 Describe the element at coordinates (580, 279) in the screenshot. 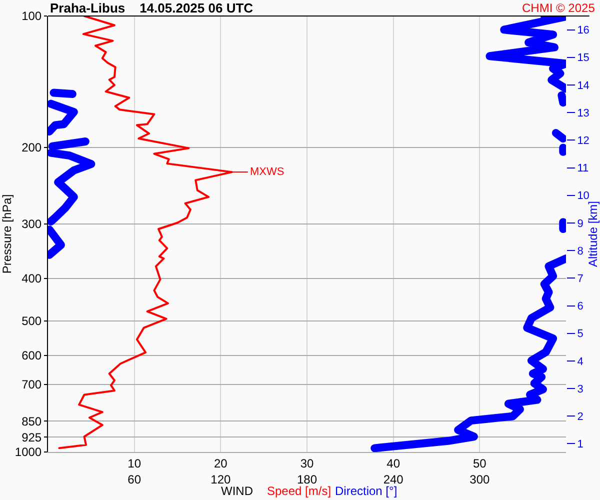

I see `y2-tick-label: 7` at that location.